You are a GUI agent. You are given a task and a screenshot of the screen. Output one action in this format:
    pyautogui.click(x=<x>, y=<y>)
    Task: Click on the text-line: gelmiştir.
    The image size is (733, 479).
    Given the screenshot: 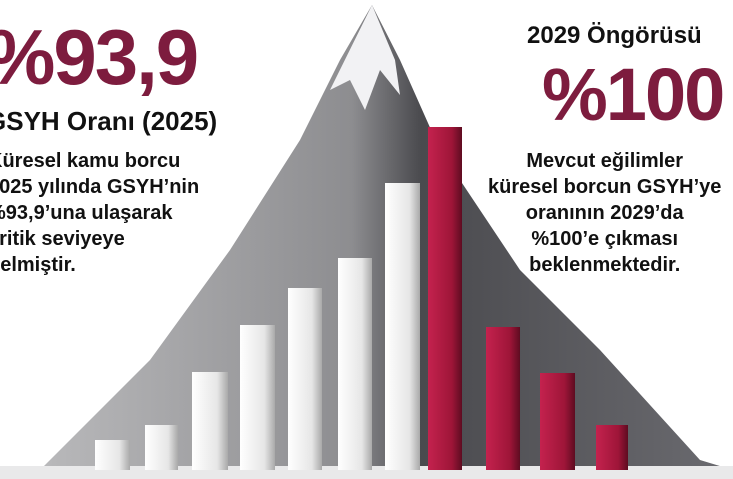 What is the action you would take?
    pyautogui.click(x=38, y=265)
    